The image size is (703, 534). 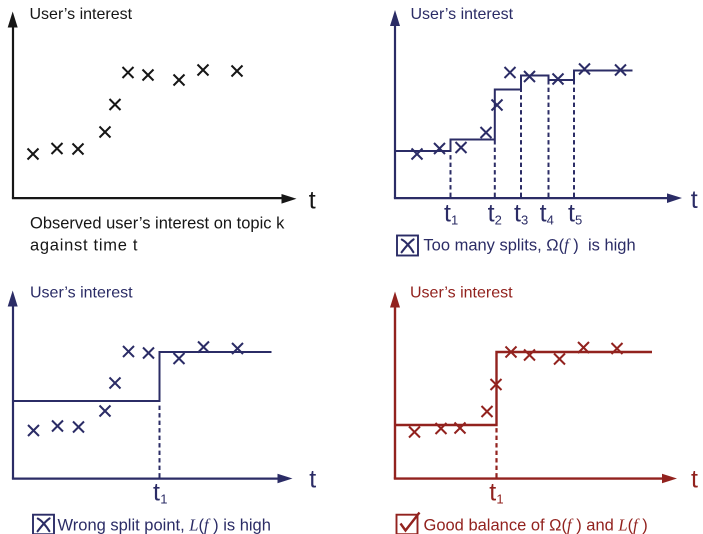 I want to click on svg-text: against time t, so click(x=84, y=245).